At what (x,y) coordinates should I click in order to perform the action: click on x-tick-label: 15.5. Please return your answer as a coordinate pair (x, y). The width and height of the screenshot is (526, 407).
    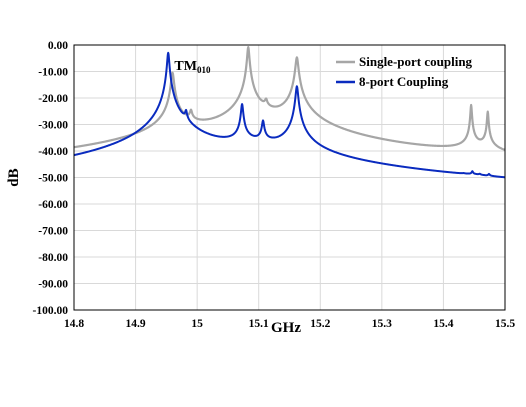
    Looking at the image, I should click on (505, 324).